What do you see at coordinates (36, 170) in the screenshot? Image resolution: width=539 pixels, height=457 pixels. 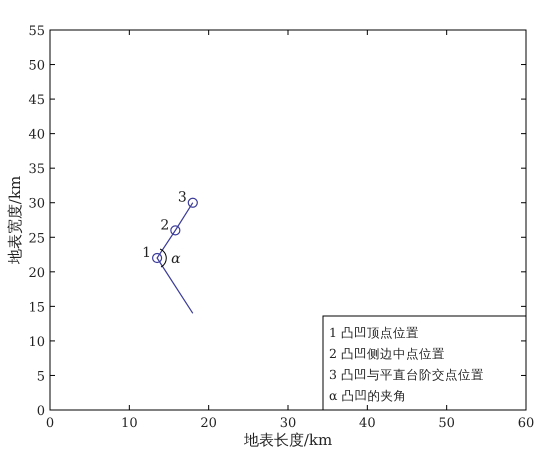 I see `y-tick-label: 35` at bounding box center [36, 170].